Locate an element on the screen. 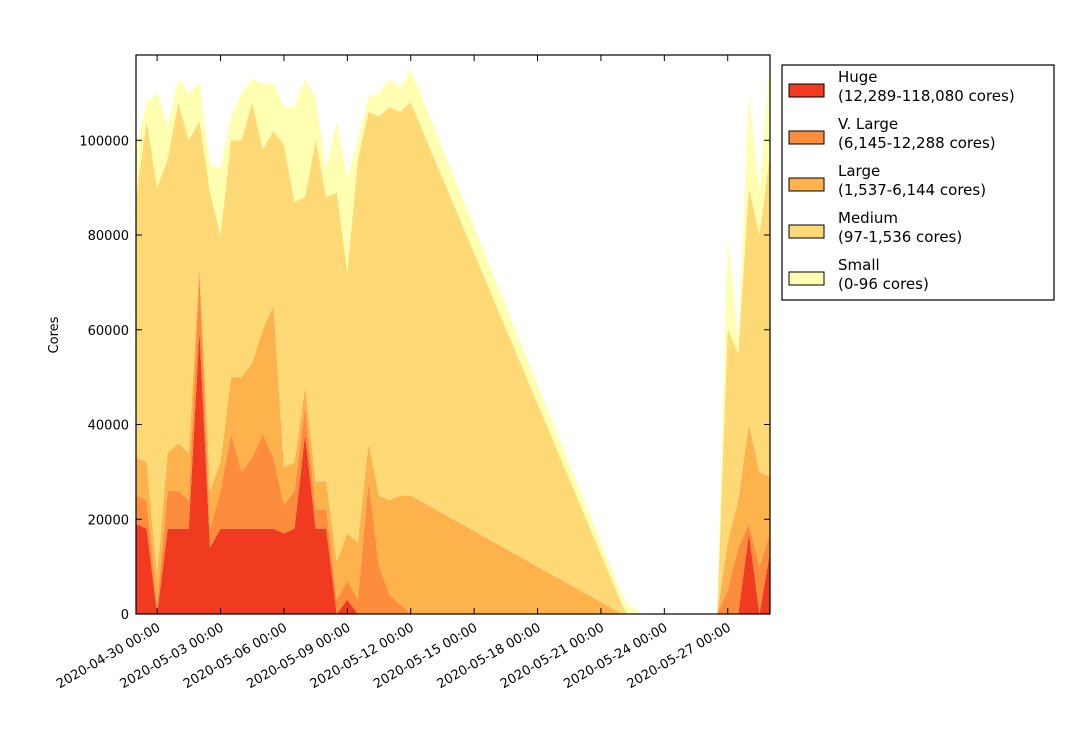  y-tick-label: 60000 is located at coordinates (108, 331).